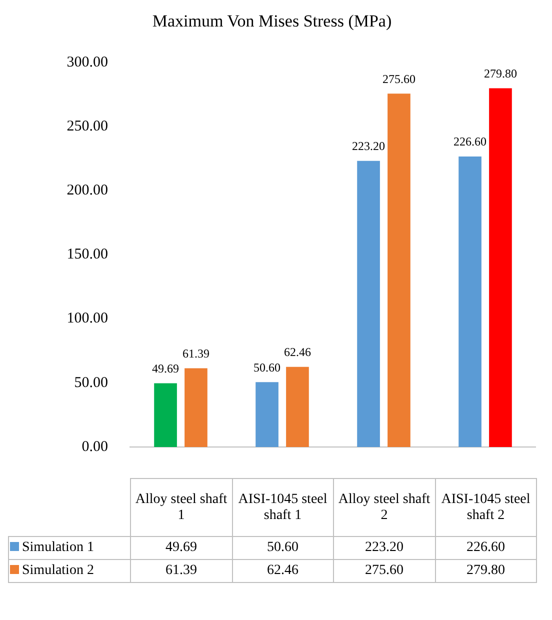  Describe the element at coordinates (166, 368) in the screenshot. I see `text: 49.69` at that location.